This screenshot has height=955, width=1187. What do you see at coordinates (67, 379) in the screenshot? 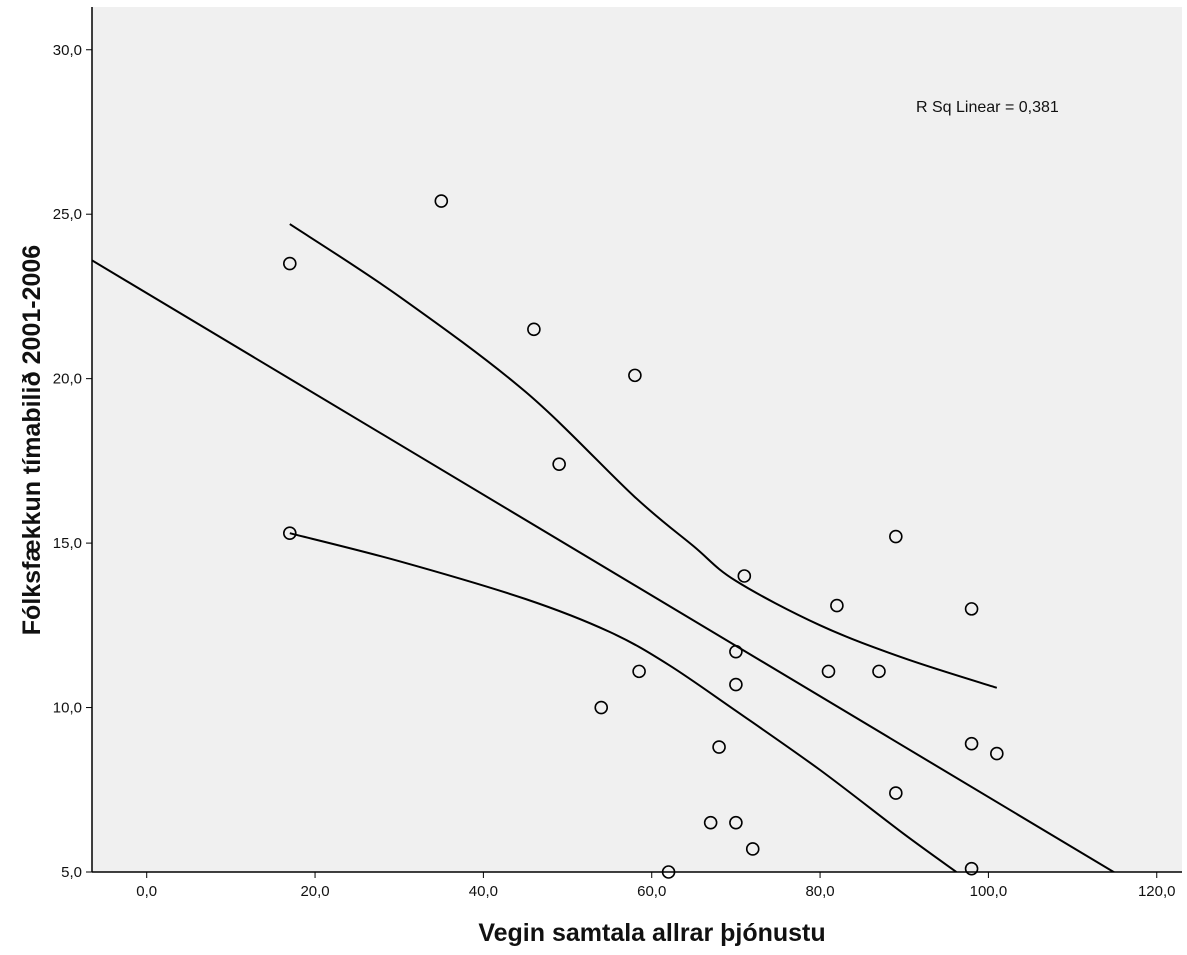
I see `y-tick-label: 20,0` at bounding box center [67, 379].